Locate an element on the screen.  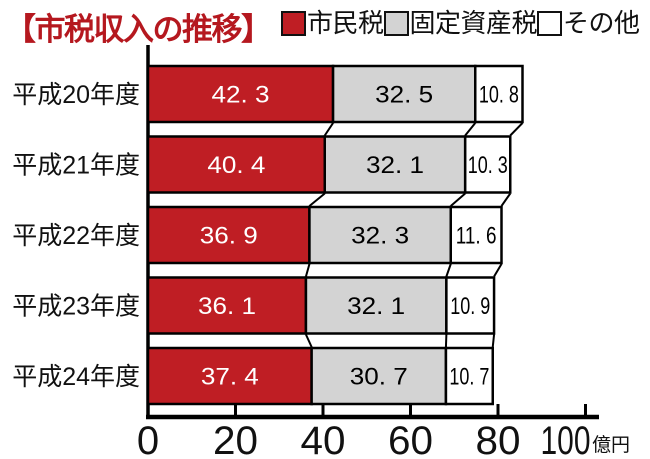
bar-value-label: 32. 3 is located at coordinates (380, 236).